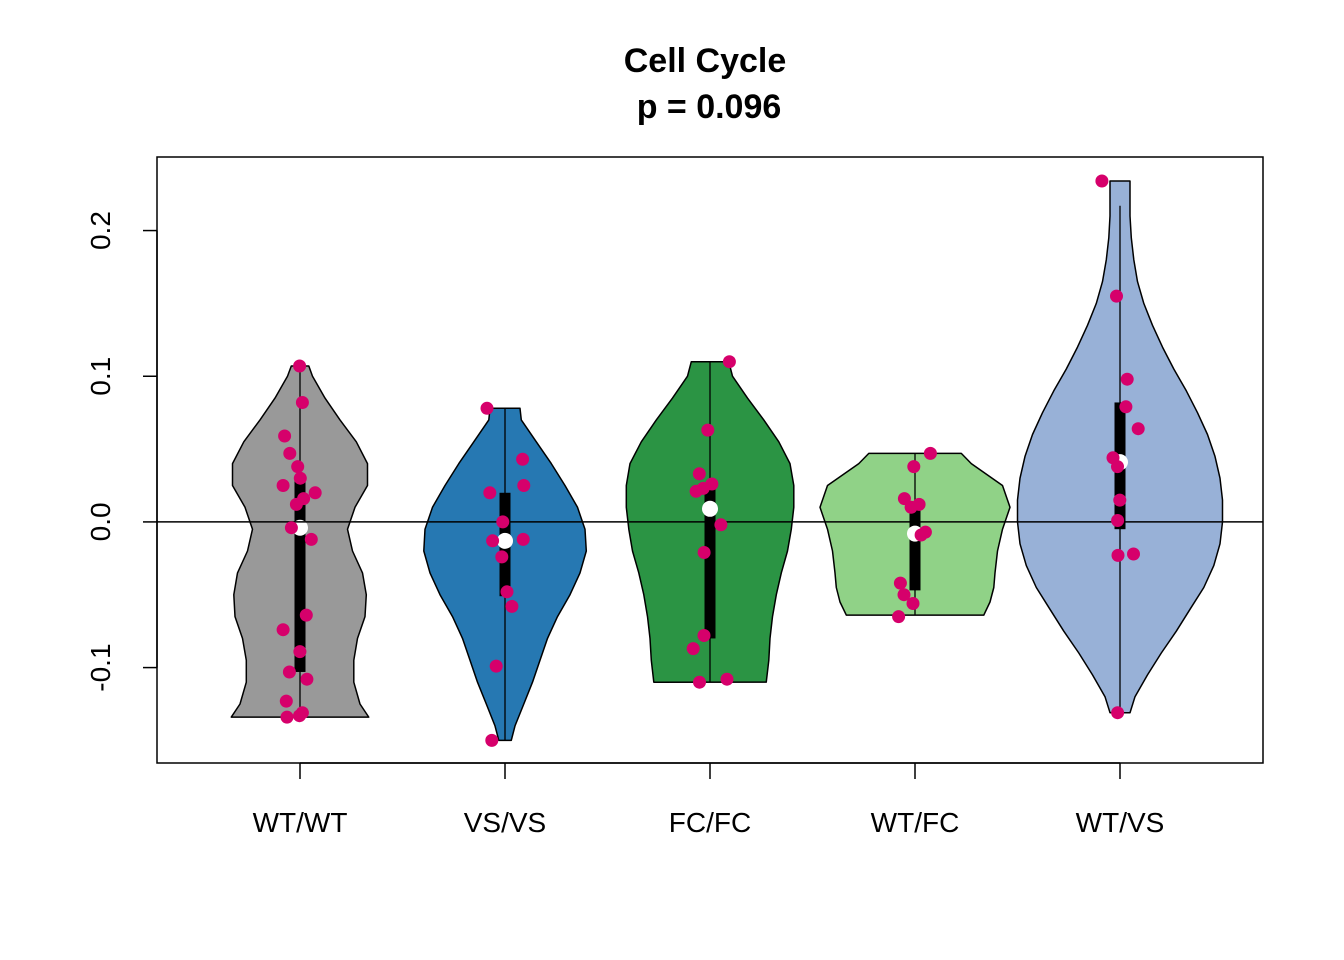 The image size is (1344, 960). What do you see at coordinates (100, 376) in the screenshot?
I see `y-tick-label: 0.1` at bounding box center [100, 376].